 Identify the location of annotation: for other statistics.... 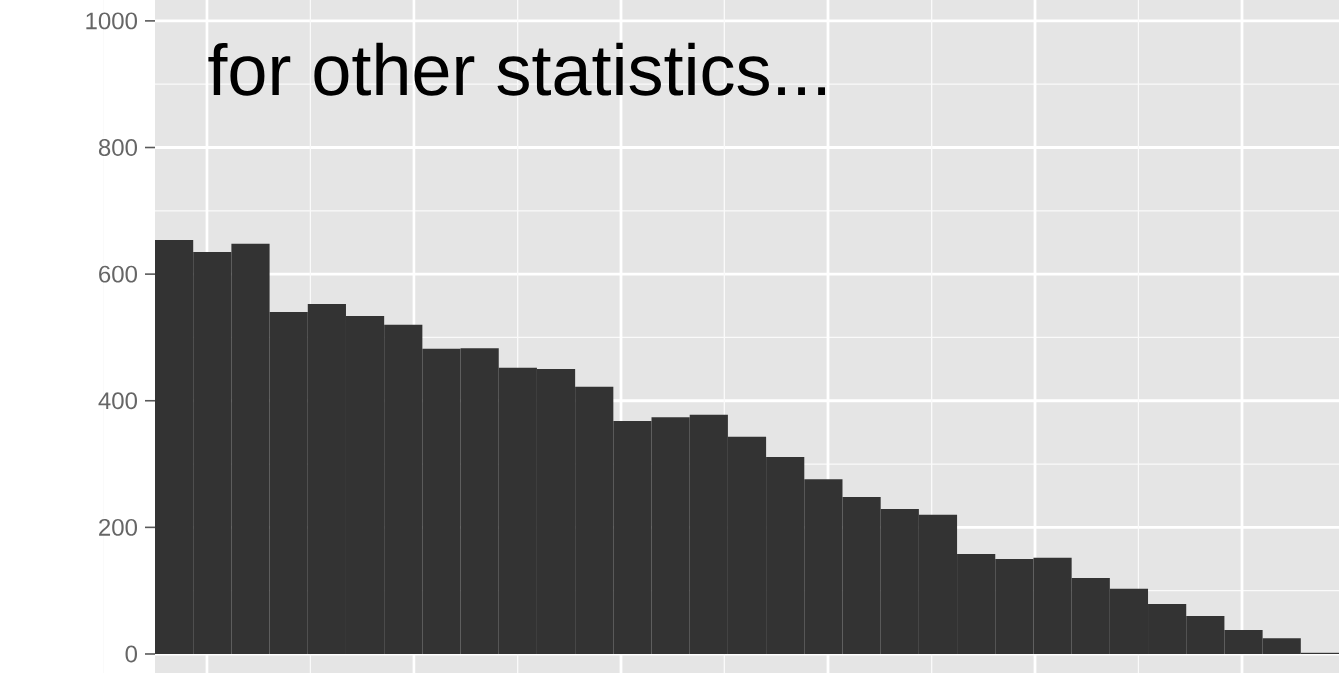
(516, 69).